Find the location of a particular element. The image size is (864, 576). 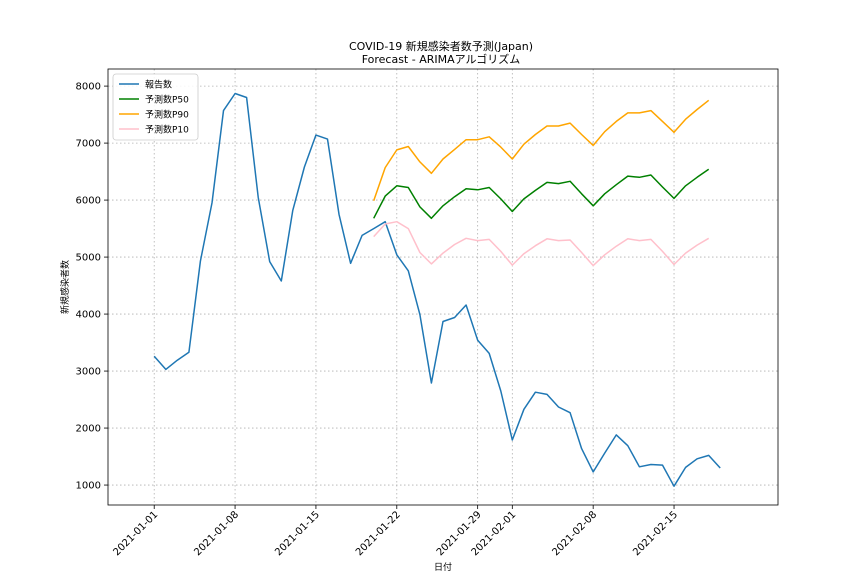

legend-label: 報告数 is located at coordinates (158, 85).